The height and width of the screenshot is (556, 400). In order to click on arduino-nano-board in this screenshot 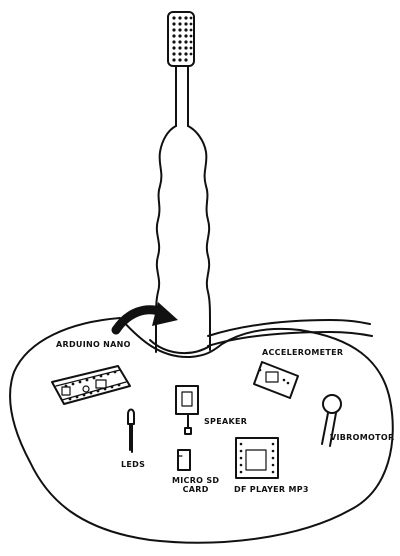, I will do `click(91, 385)`.